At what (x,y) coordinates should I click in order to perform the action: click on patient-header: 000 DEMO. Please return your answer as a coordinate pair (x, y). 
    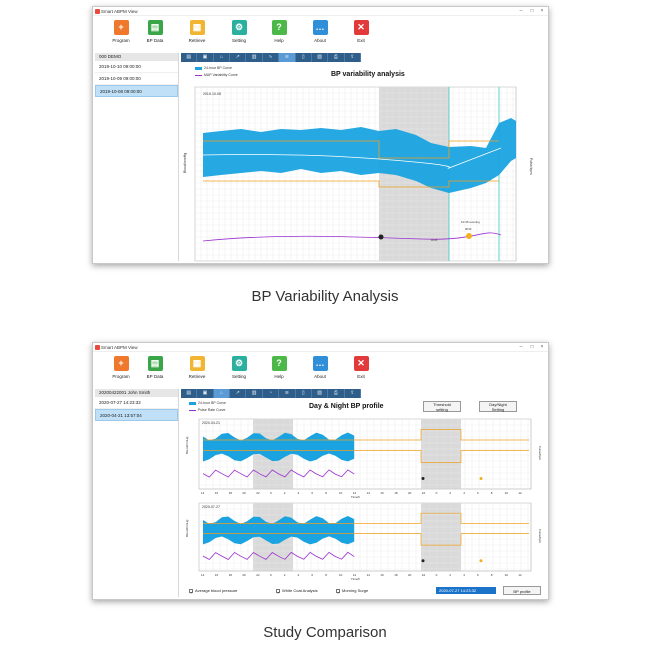
    Looking at the image, I should click on (136, 57).